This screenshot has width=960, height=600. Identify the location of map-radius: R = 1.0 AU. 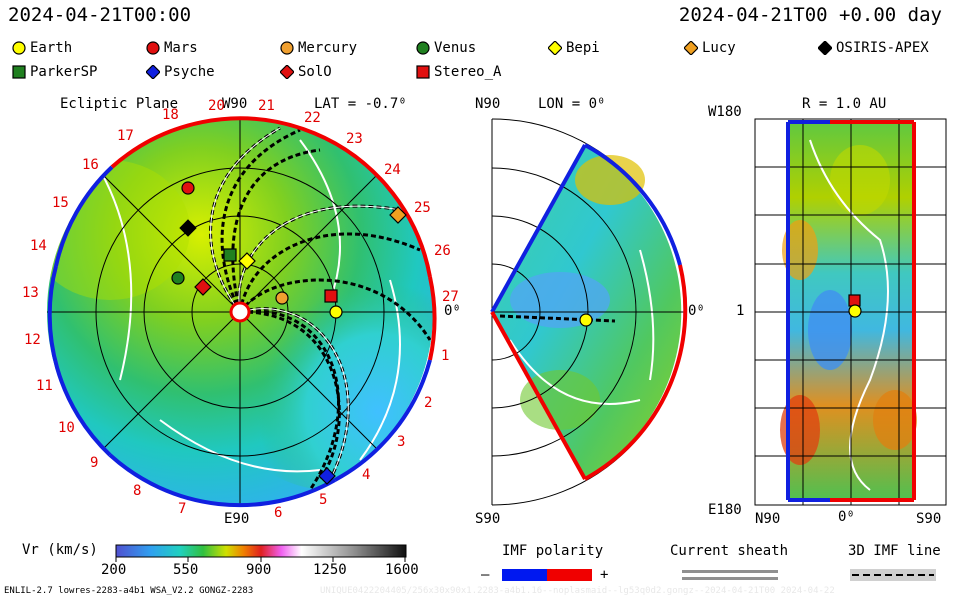
(844, 104).